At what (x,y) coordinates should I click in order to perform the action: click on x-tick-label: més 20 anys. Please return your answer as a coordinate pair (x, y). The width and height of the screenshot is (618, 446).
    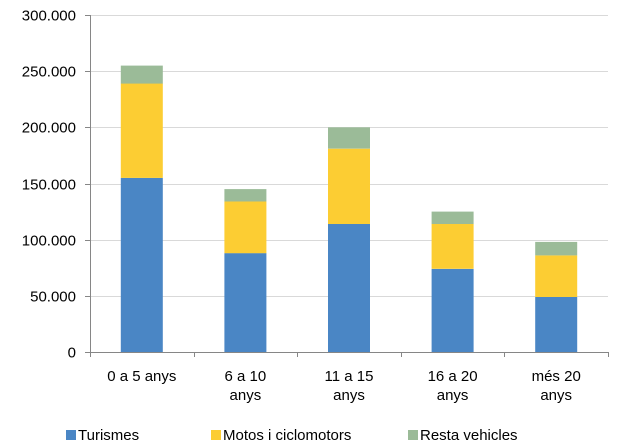
    Looking at the image, I should click on (556, 386).